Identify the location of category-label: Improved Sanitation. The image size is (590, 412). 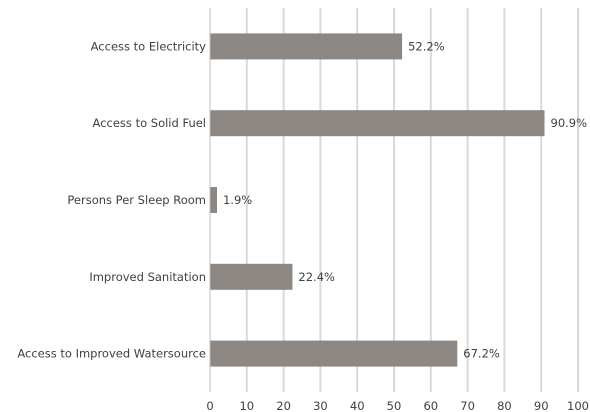
(147, 277).